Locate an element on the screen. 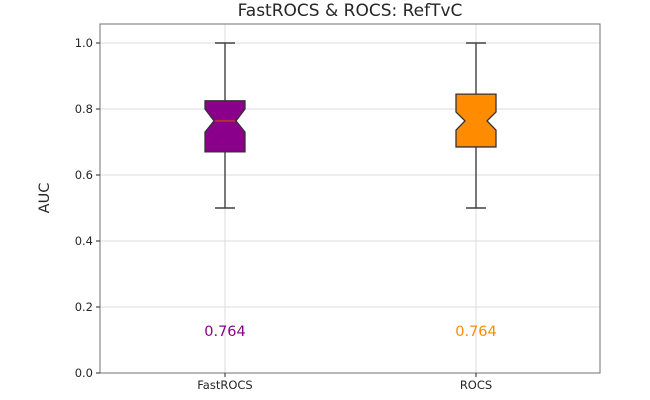  y-tick-label: 0.4 is located at coordinates (83, 241).